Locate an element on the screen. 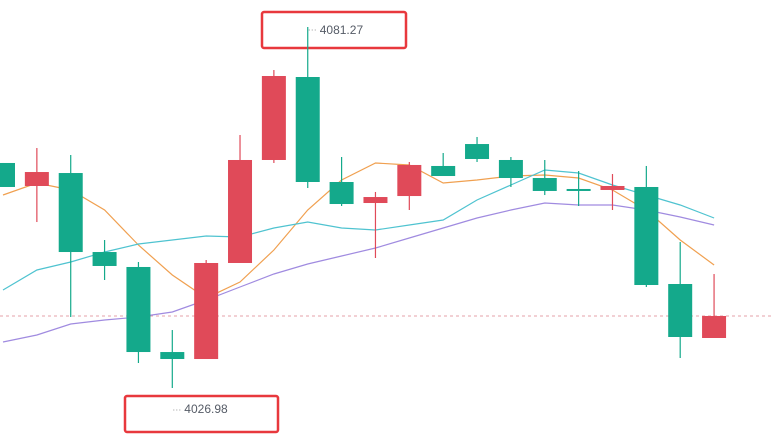  low-highlight-box is located at coordinates (201, 414).